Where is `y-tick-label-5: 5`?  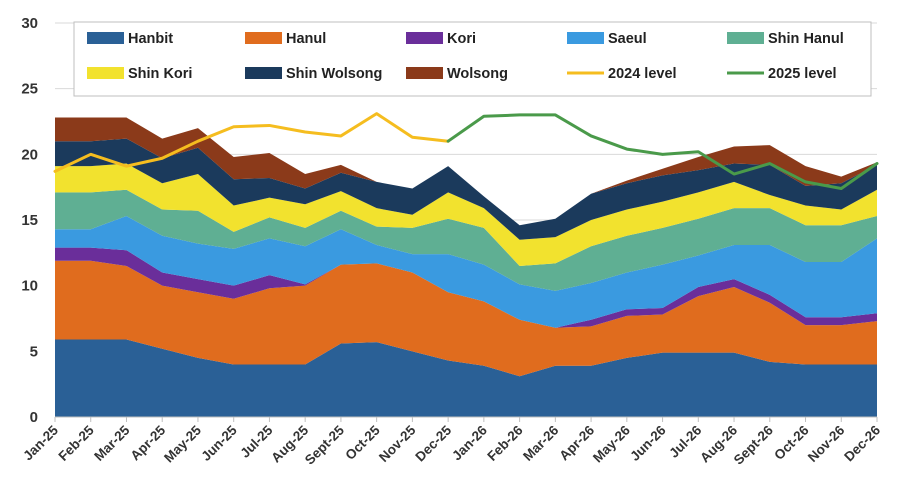
y-tick-label-5: 5 is located at coordinates (34, 351).